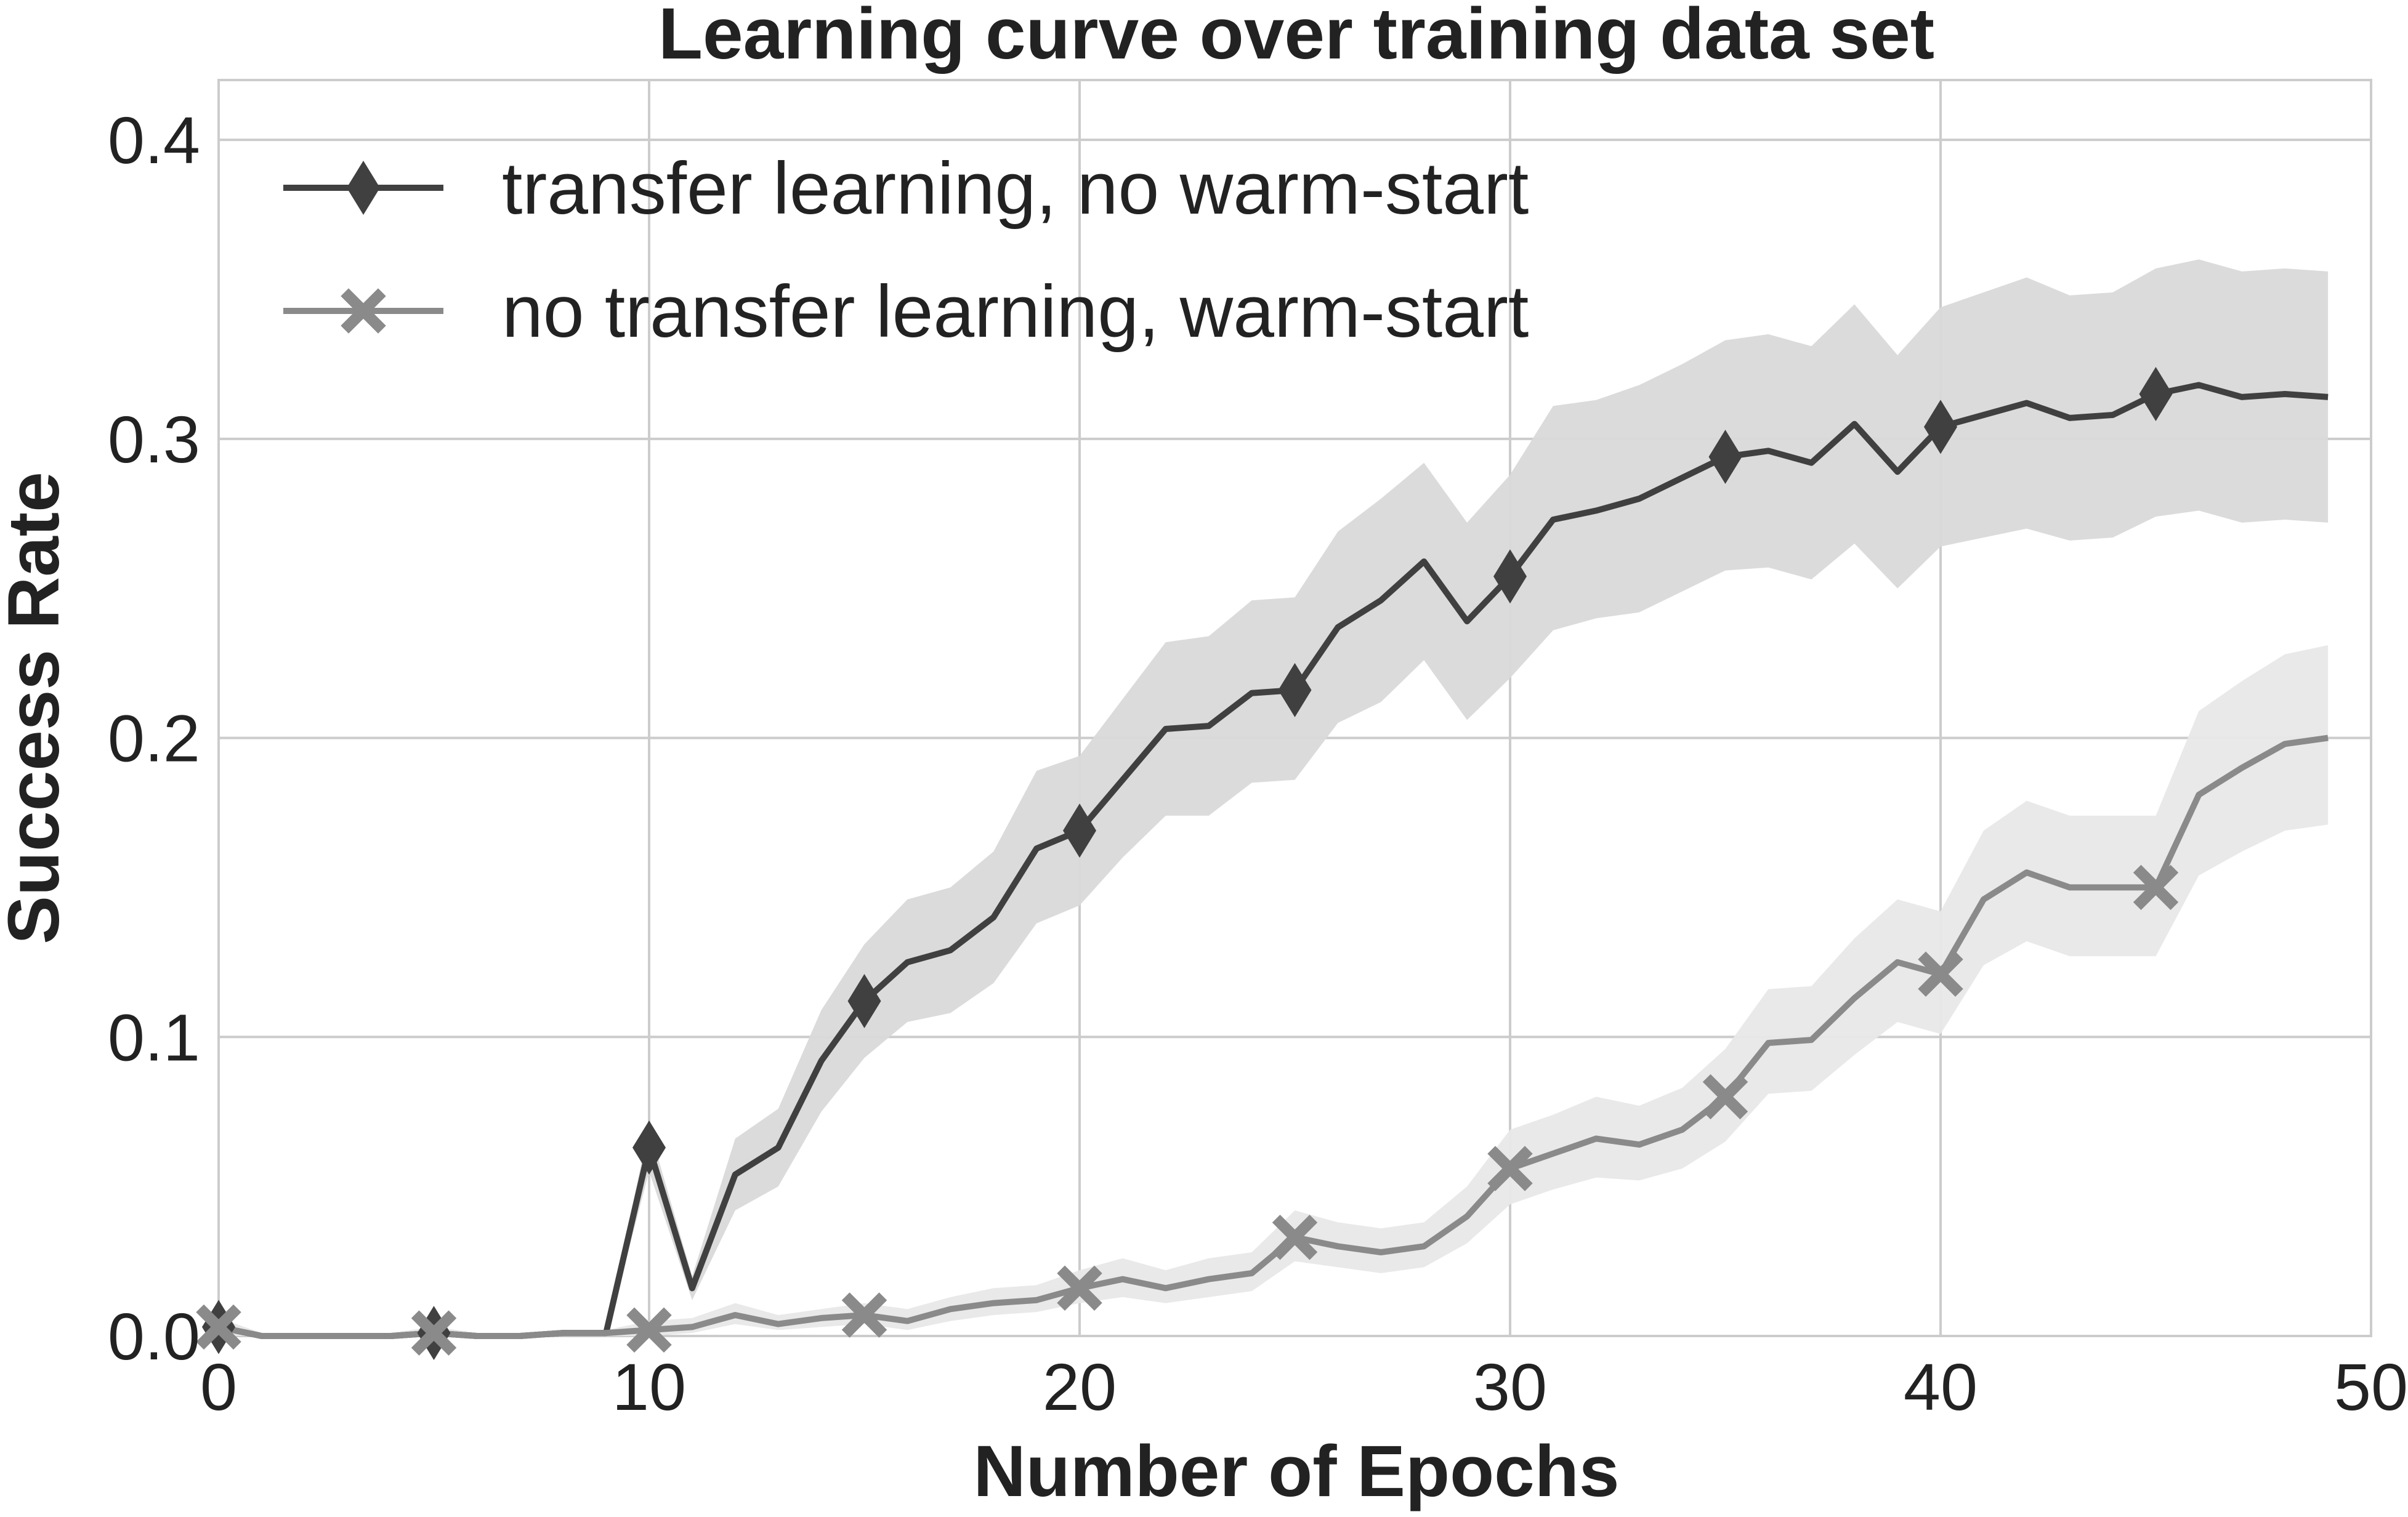 This screenshot has height=1517, width=2408. Describe the element at coordinates (1015, 311) in the screenshot. I see `legend-entry-2: no transfer learning, warm-start` at that location.